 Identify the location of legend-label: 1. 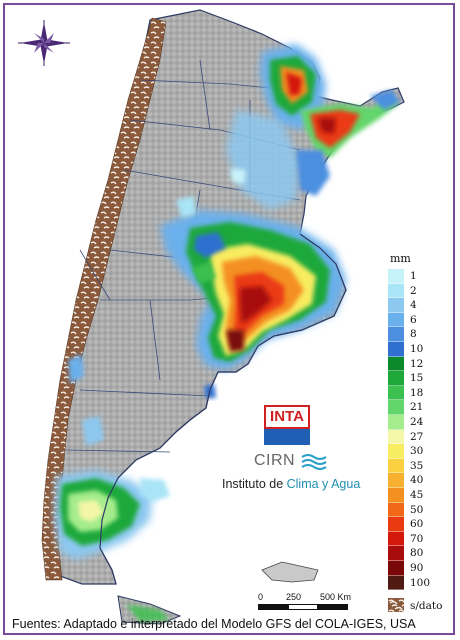
(413, 276).